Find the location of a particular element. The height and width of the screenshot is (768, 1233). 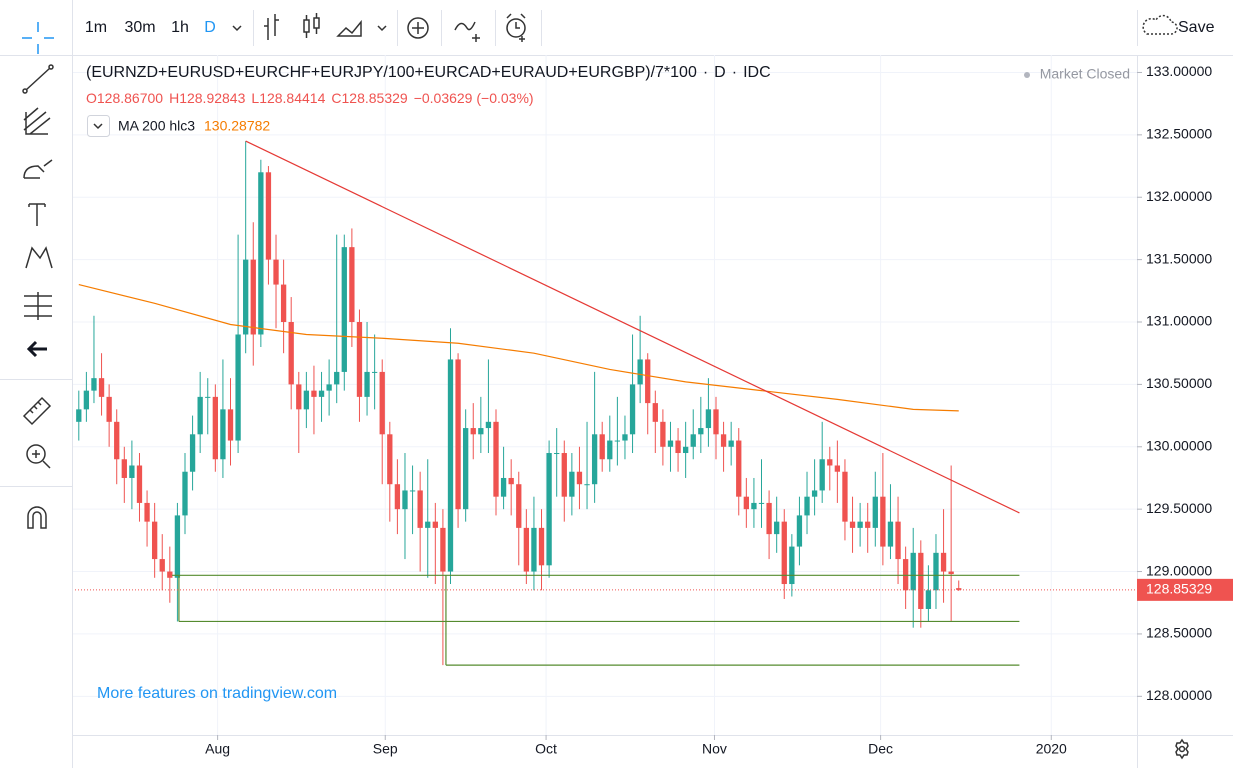

interval-button: D is located at coordinates (210, 27).